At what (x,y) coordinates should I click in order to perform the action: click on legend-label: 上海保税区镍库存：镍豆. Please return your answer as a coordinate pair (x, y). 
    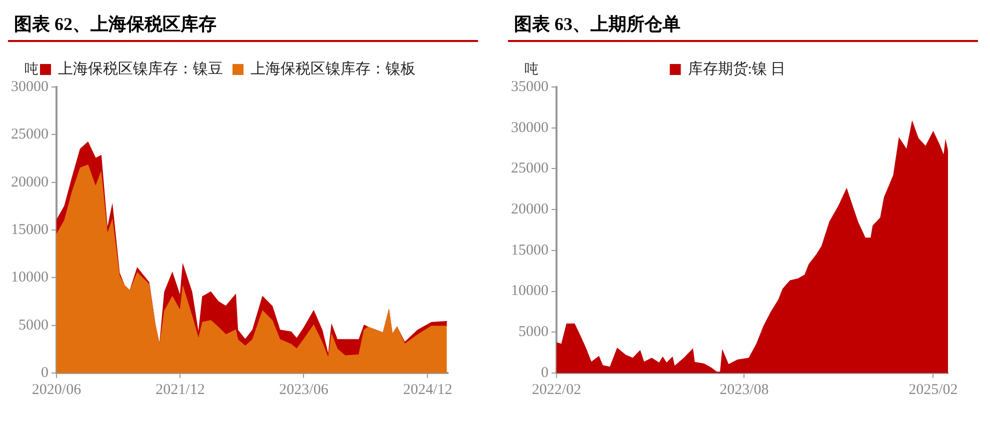
    Looking at the image, I should click on (140, 69).